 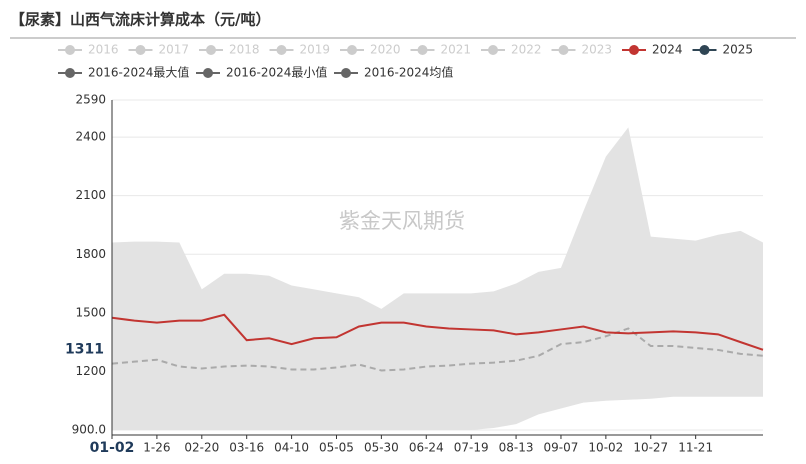 I want to click on legend-label: 2025, so click(x=738, y=50).